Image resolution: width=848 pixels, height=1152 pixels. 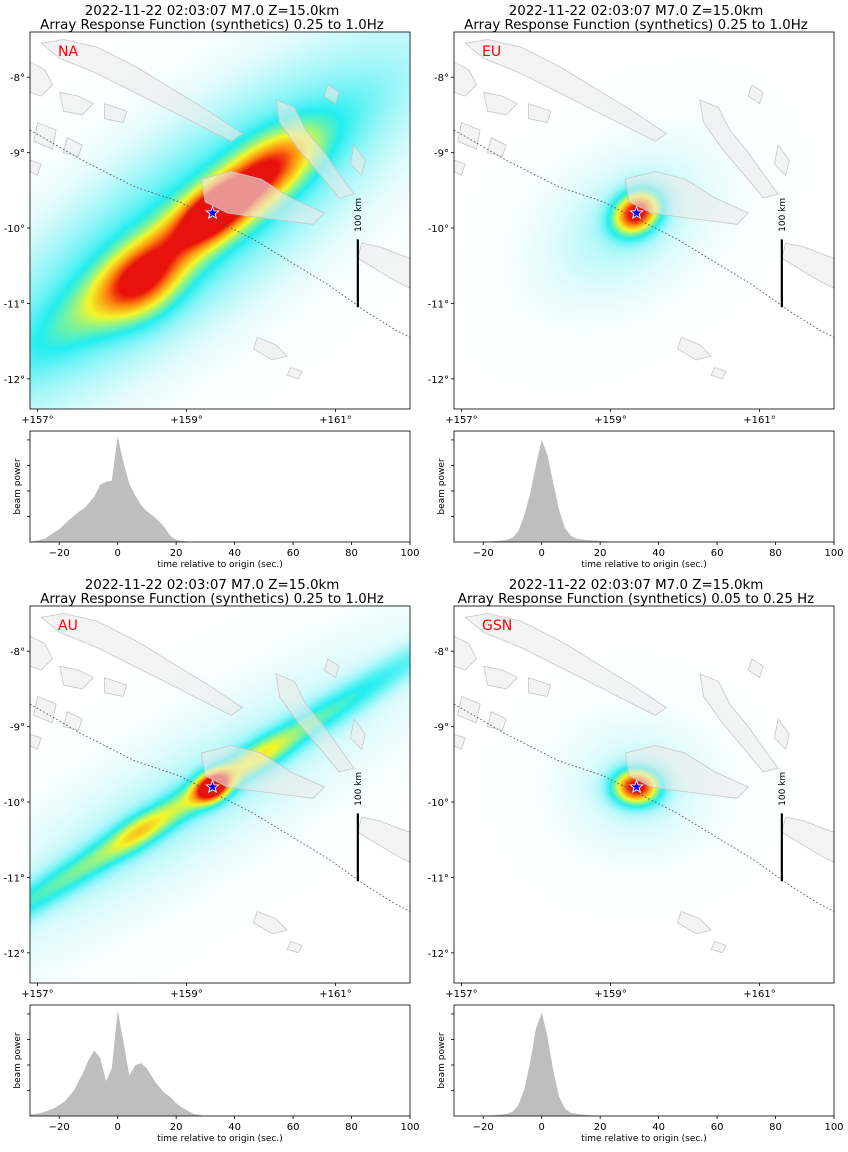 I want to click on array-label: EU, so click(x=491, y=52).